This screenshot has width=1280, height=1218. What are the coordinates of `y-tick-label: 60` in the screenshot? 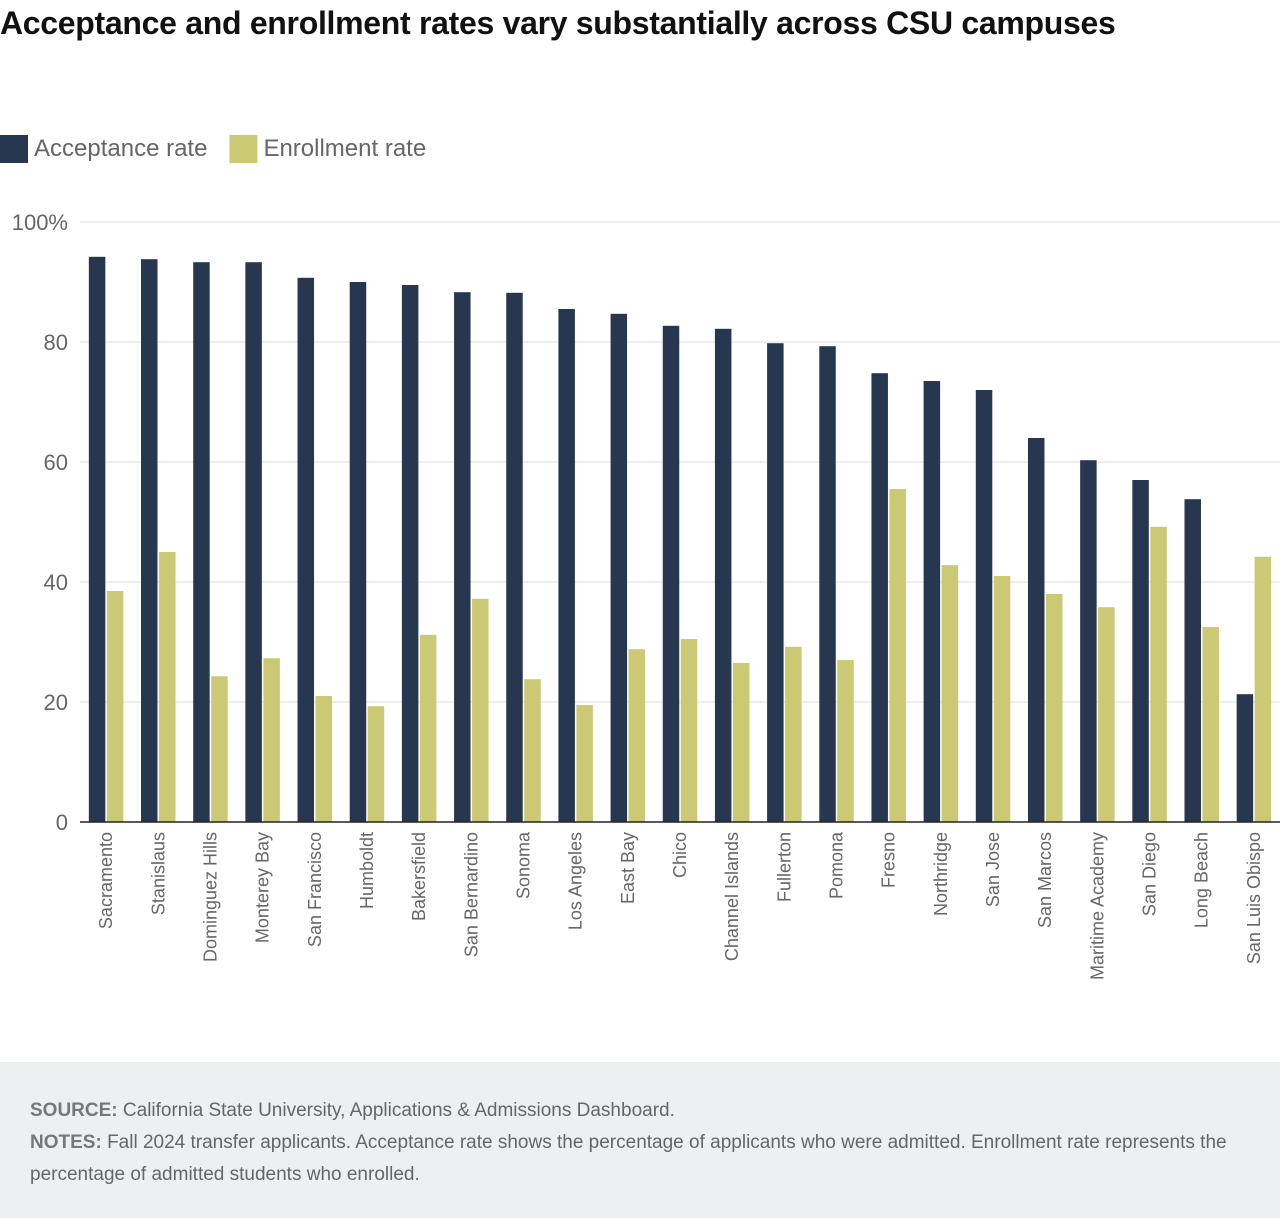 It's located at (56, 462).